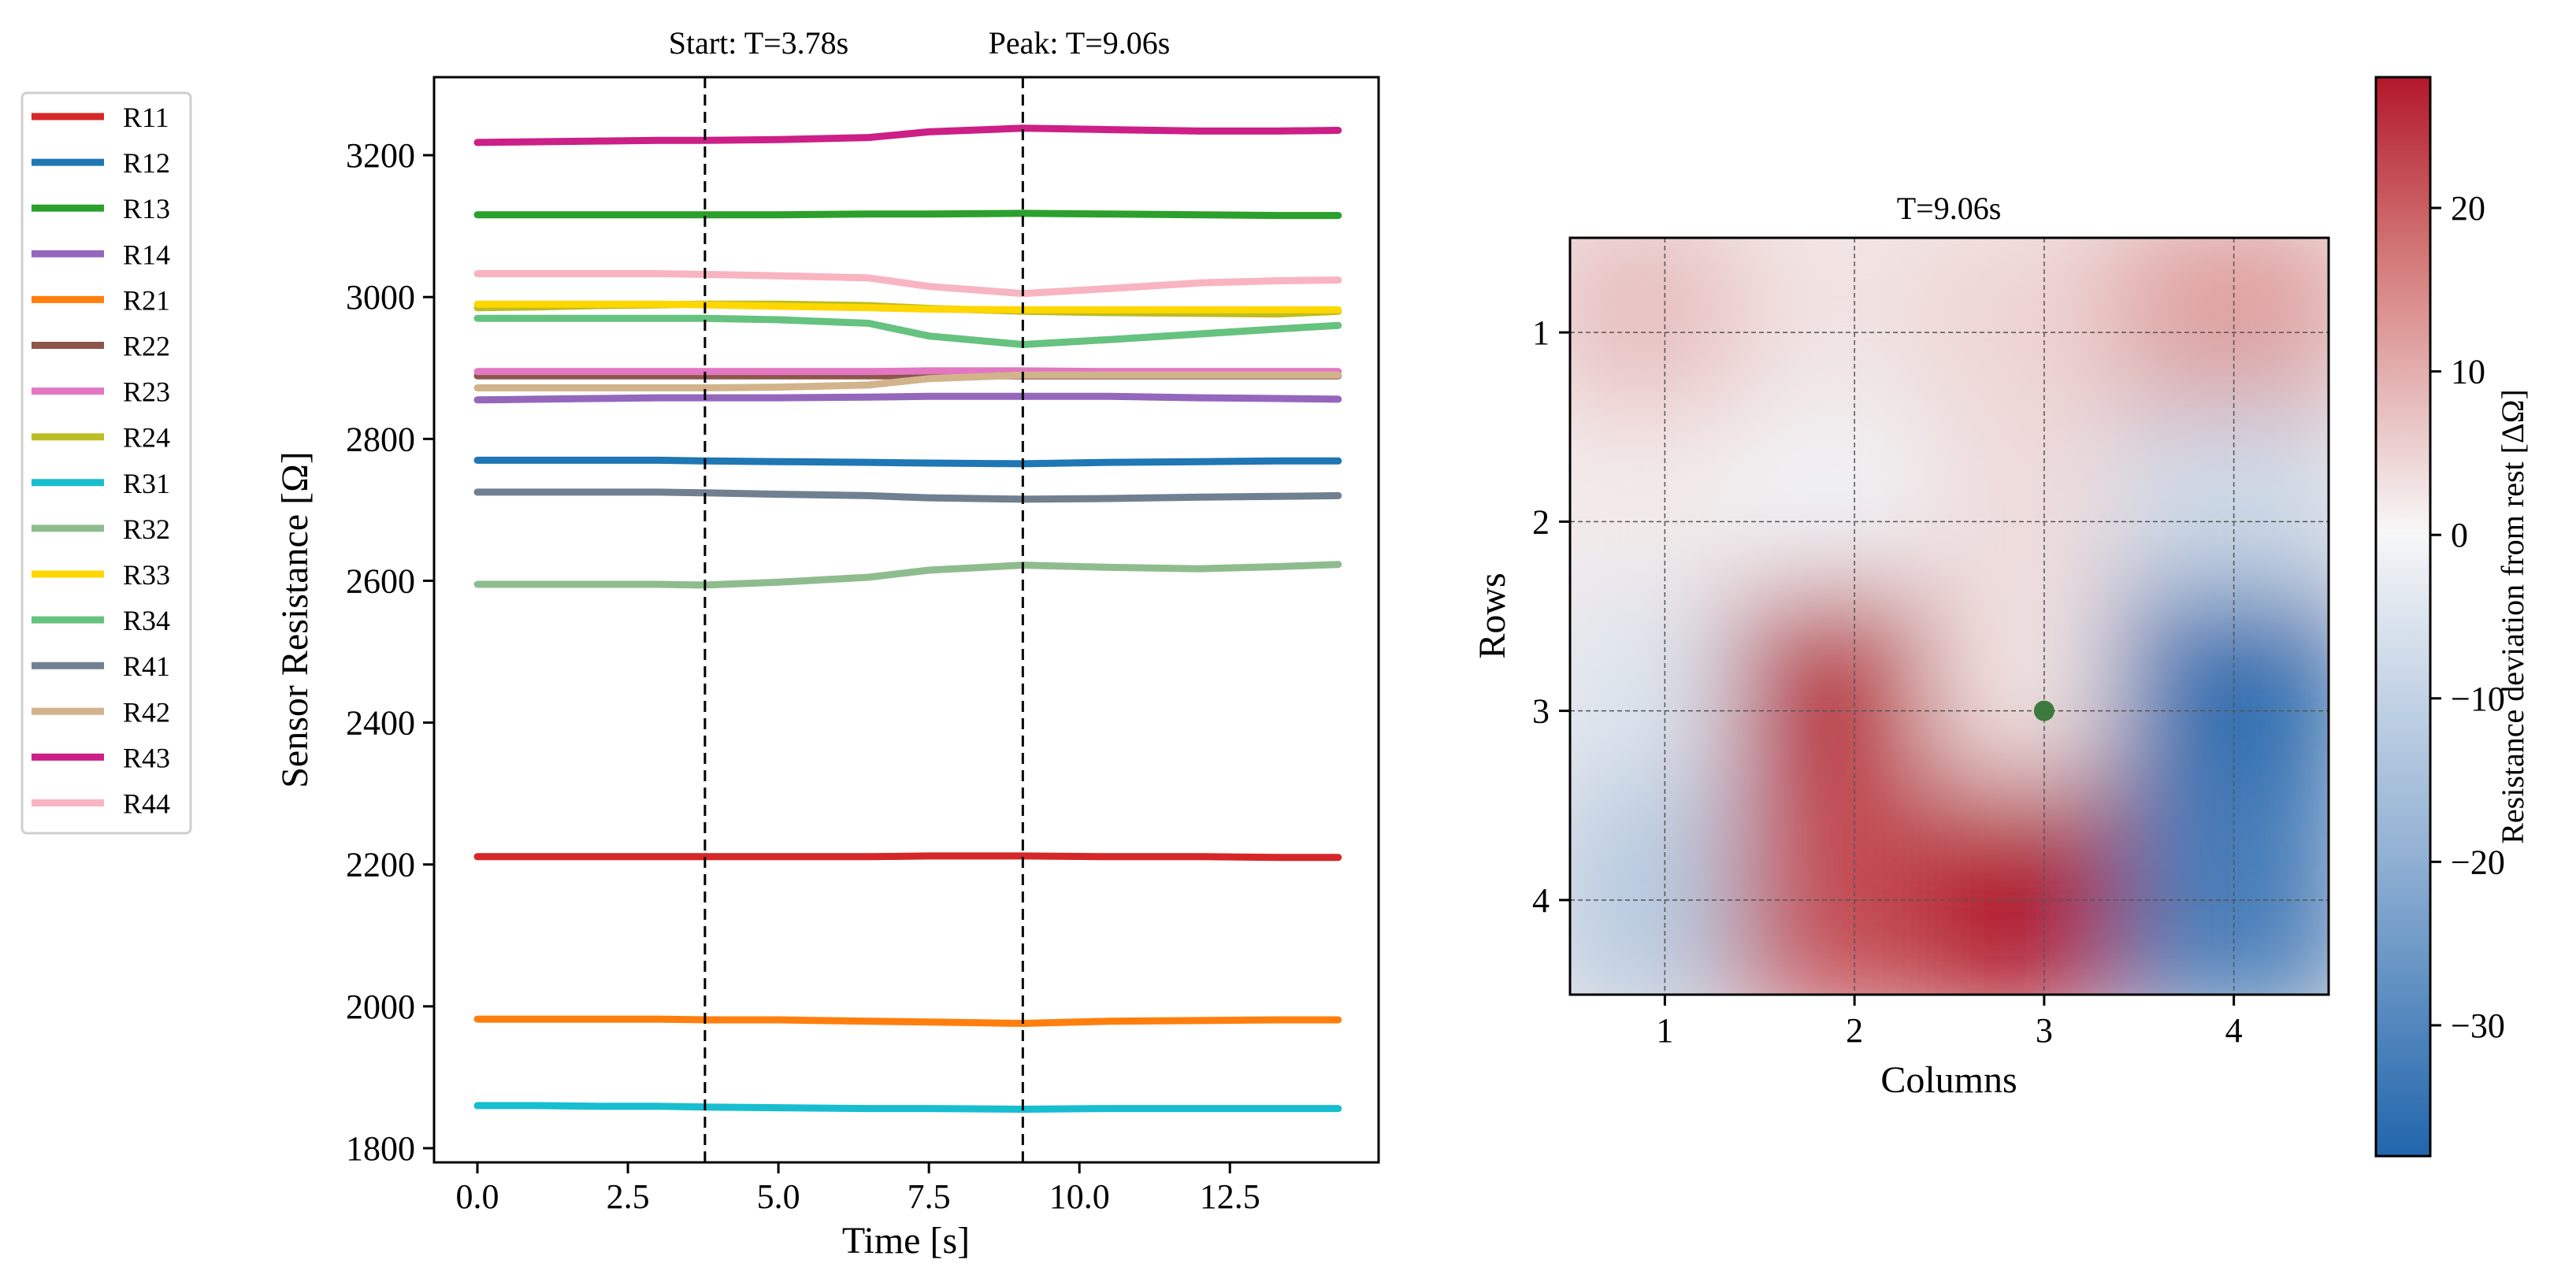 This screenshot has width=2576, height=1275. I want to click on x-tick-label: 12.5, so click(1230, 1196).